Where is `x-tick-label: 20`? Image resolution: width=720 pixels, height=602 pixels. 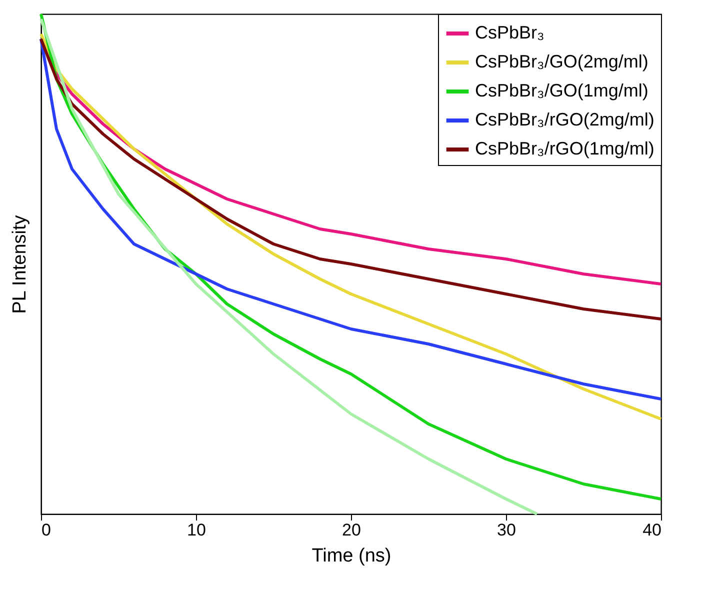 x-tick-label: 20 is located at coordinates (351, 530).